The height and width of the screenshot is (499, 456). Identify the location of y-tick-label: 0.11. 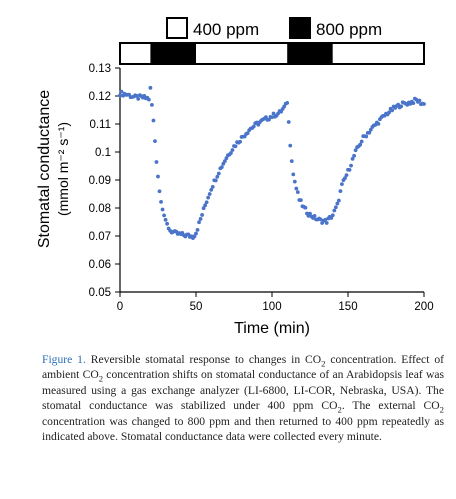
(100, 125).